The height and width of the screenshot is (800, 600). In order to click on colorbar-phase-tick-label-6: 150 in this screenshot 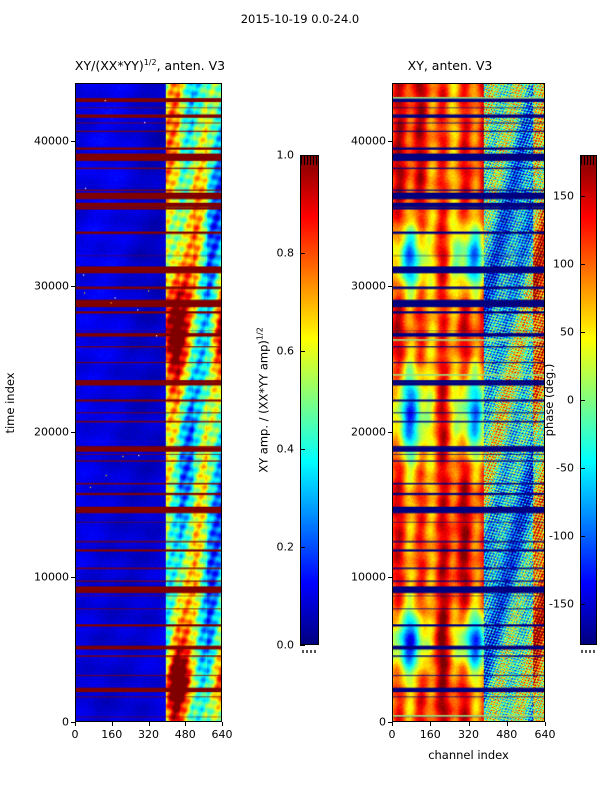, I will do `click(563, 196)`.